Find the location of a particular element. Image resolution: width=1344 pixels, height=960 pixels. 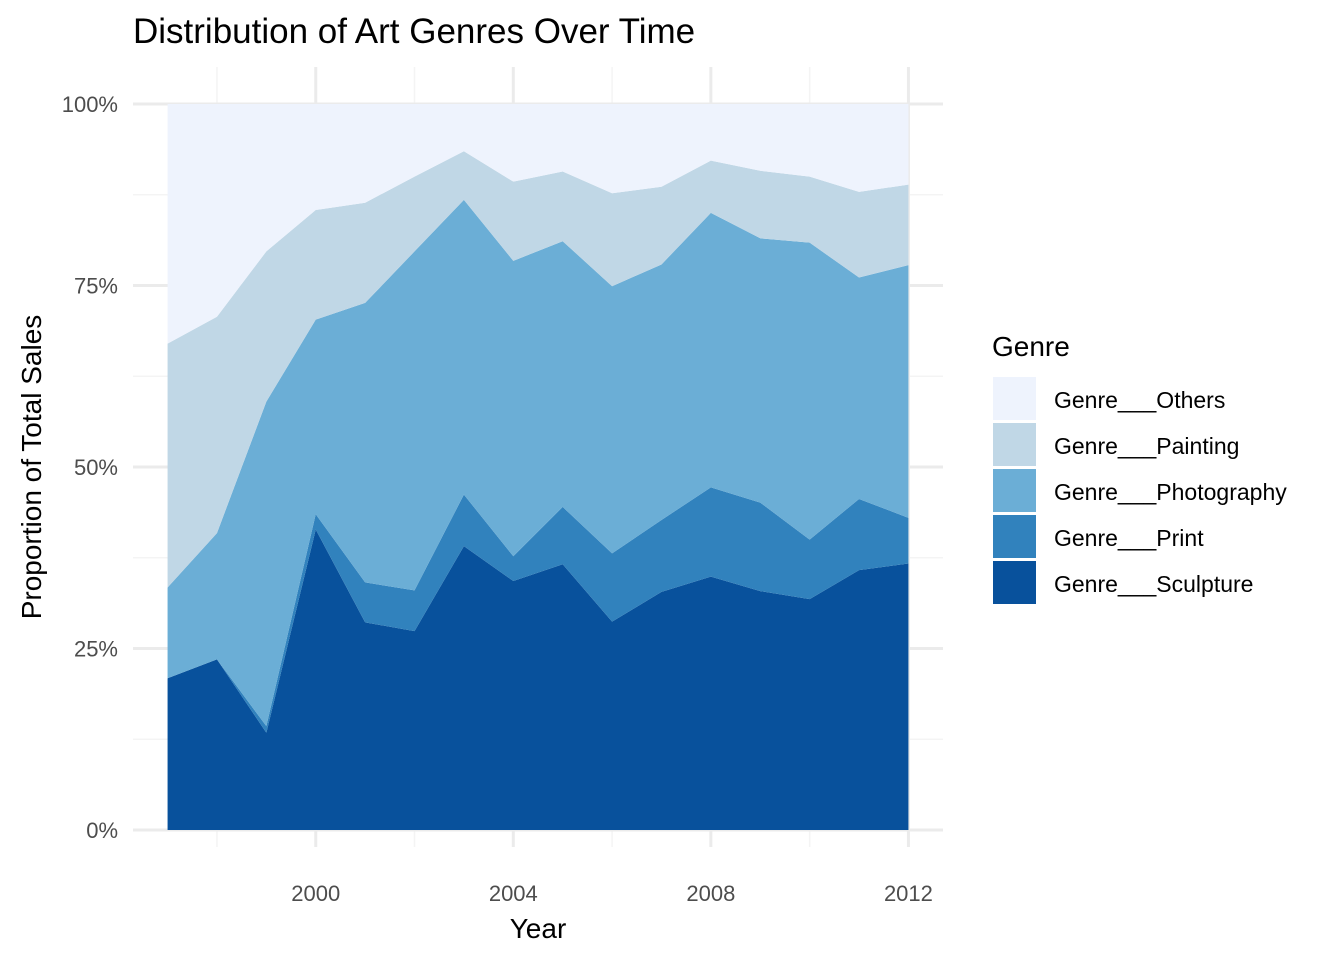

chart-title: Distribution of Art Genres Over Time is located at coordinates (414, 31).